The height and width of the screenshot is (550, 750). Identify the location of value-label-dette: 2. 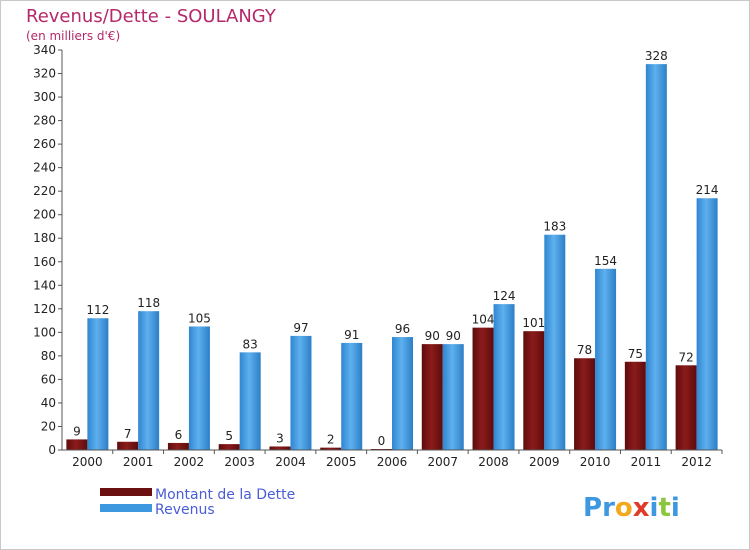
(331, 440).